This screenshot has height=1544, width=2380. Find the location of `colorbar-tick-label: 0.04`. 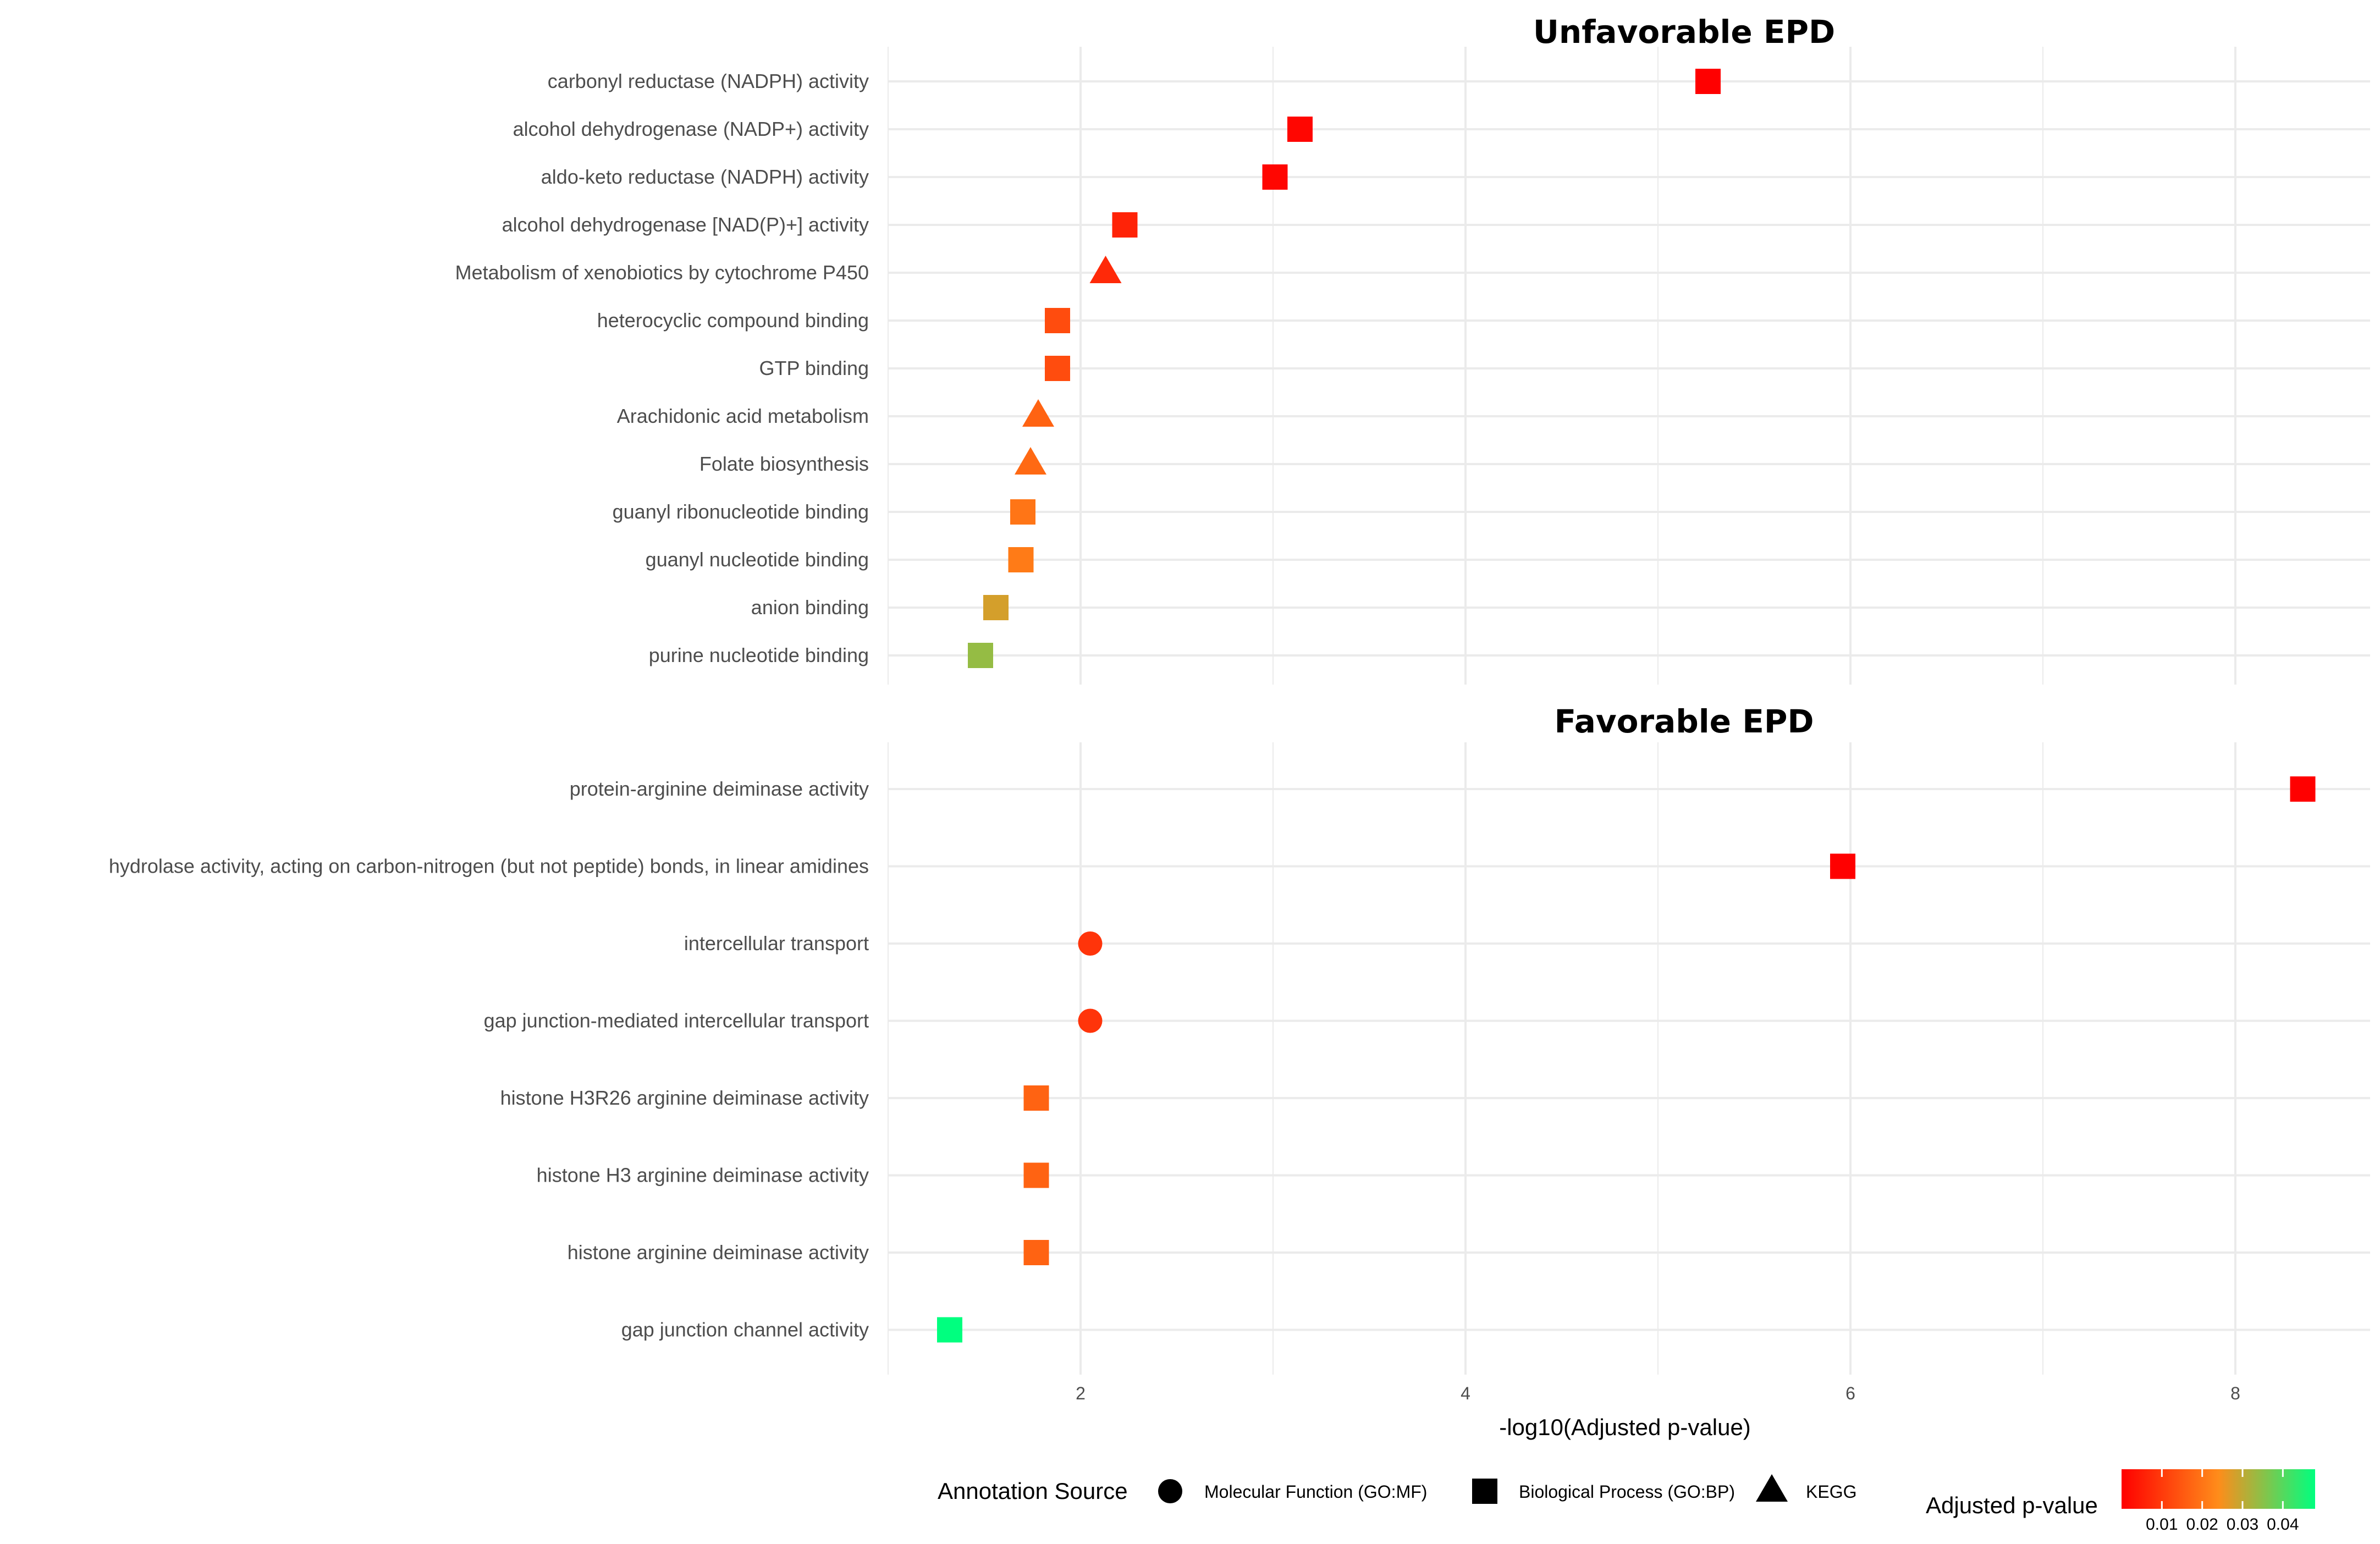

colorbar-tick-label: 0.04 is located at coordinates (2283, 1525).